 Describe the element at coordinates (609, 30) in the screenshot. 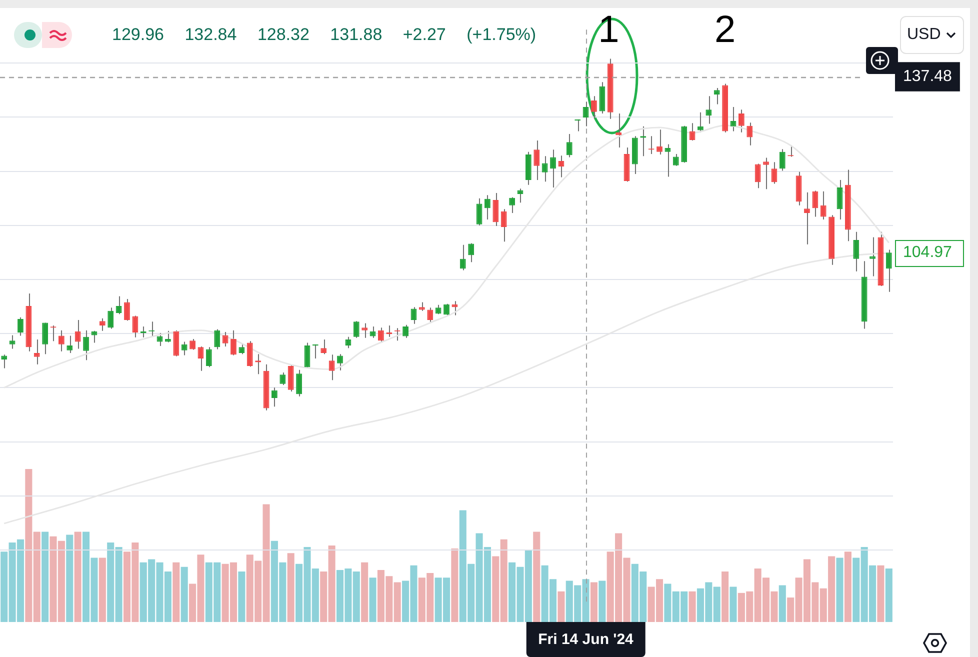

I see `annotation: 1` at that location.